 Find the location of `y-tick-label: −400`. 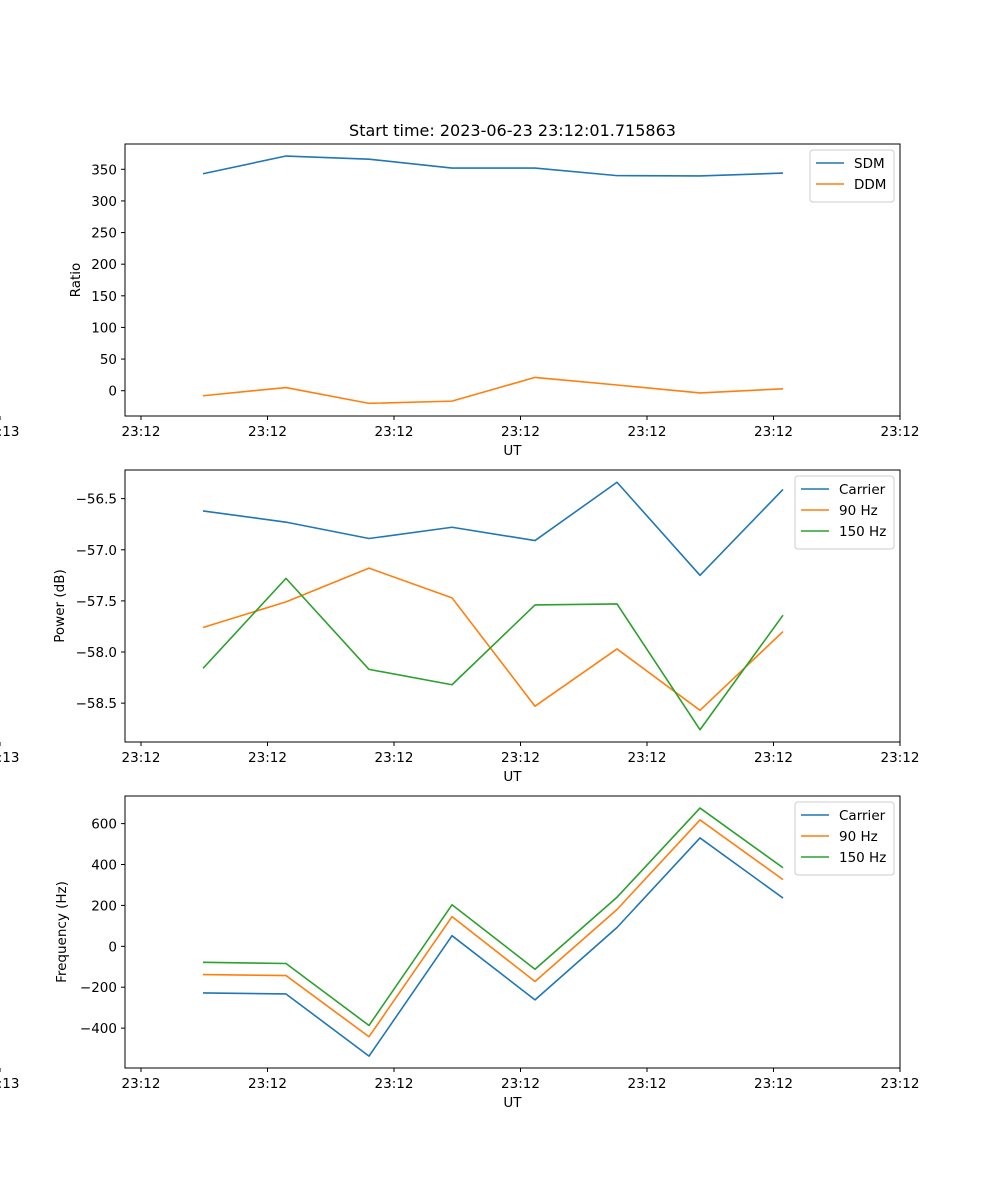

y-tick-label: −400 is located at coordinates (98, 1029).